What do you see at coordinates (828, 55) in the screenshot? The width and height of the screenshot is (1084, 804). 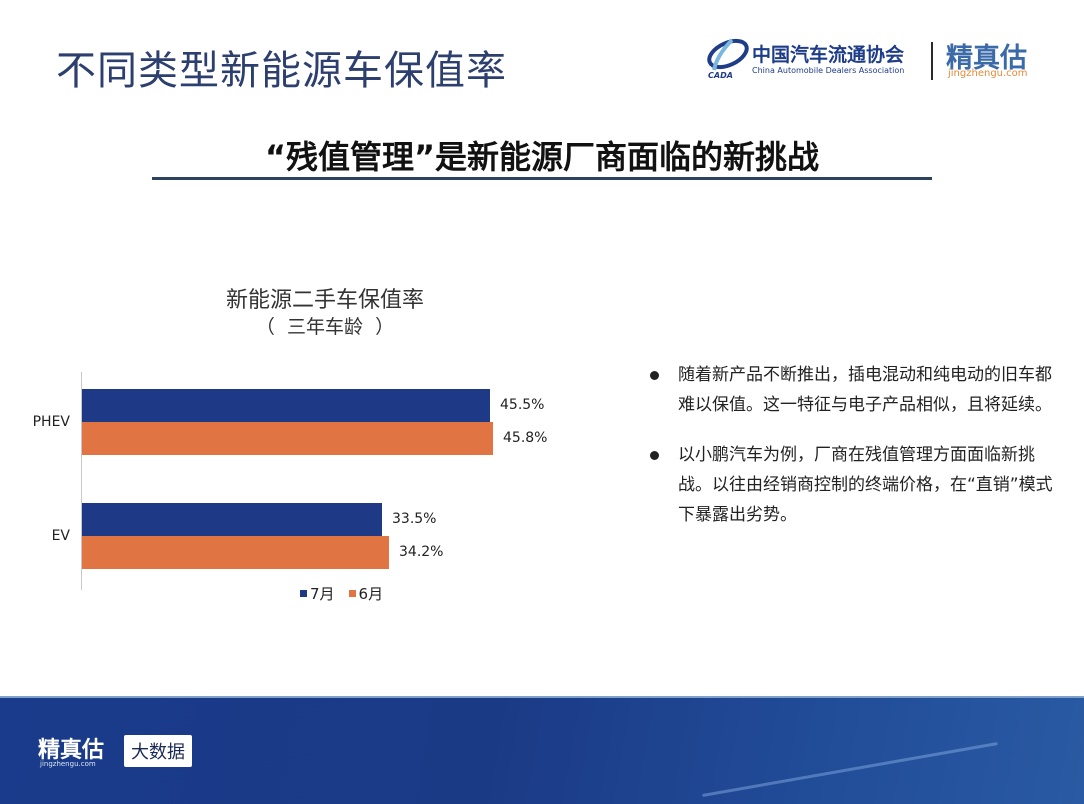 I see `cada-name-cn: 中国汽车流通协会` at bounding box center [828, 55].